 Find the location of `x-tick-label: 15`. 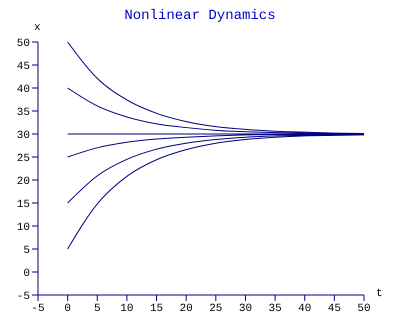

x-tick-label: 15 is located at coordinates (157, 308).